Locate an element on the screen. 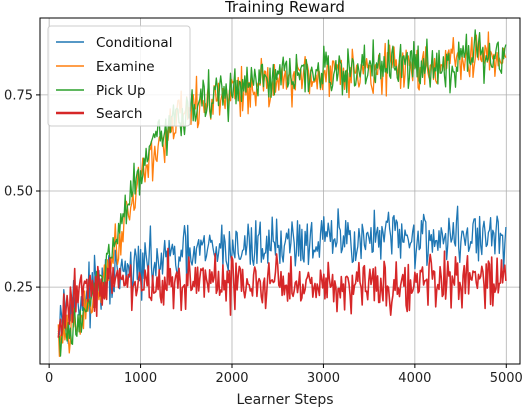  legend-label-pick-up: Pick Up is located at coordinates (121, 91).